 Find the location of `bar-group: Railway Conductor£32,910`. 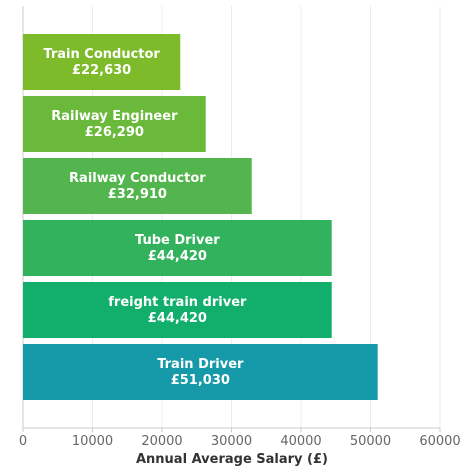

bar-group: Railway Conductor£32,910 is located at coordinates (137, 186).